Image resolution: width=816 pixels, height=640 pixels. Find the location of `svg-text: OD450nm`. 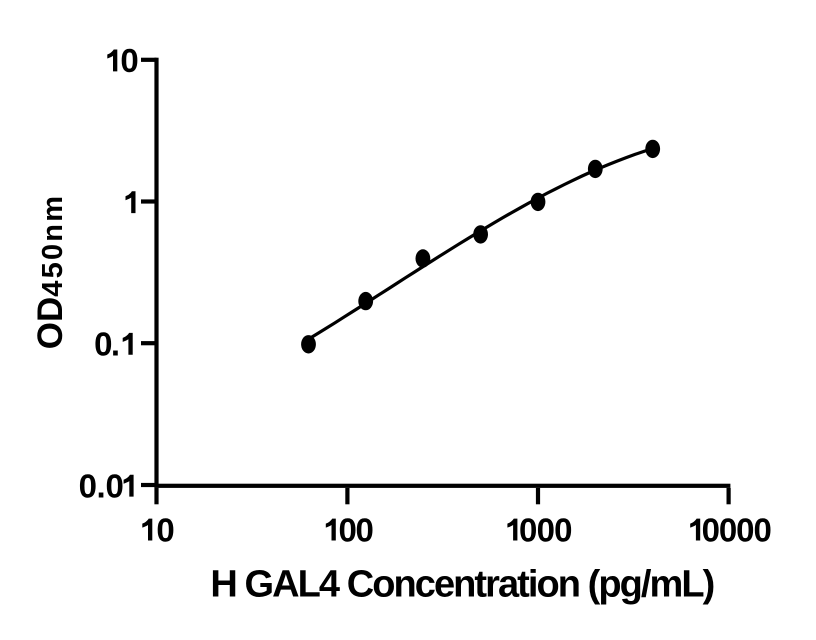

svg-text: OD450nm is located at coordinates (50, 271).